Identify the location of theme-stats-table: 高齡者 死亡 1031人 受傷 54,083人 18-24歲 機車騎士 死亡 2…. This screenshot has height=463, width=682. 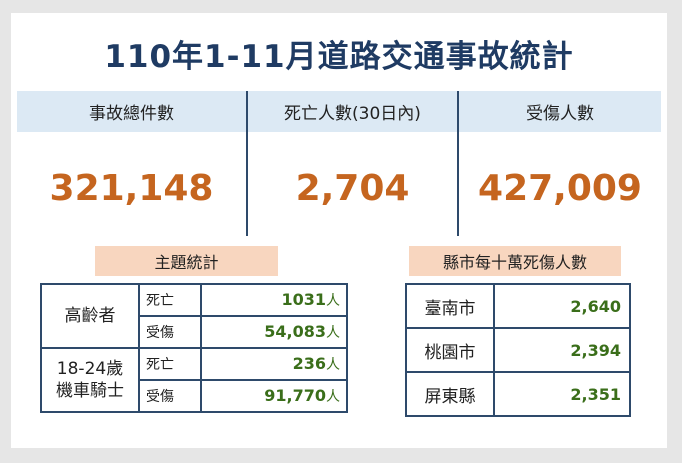
(194, 348).